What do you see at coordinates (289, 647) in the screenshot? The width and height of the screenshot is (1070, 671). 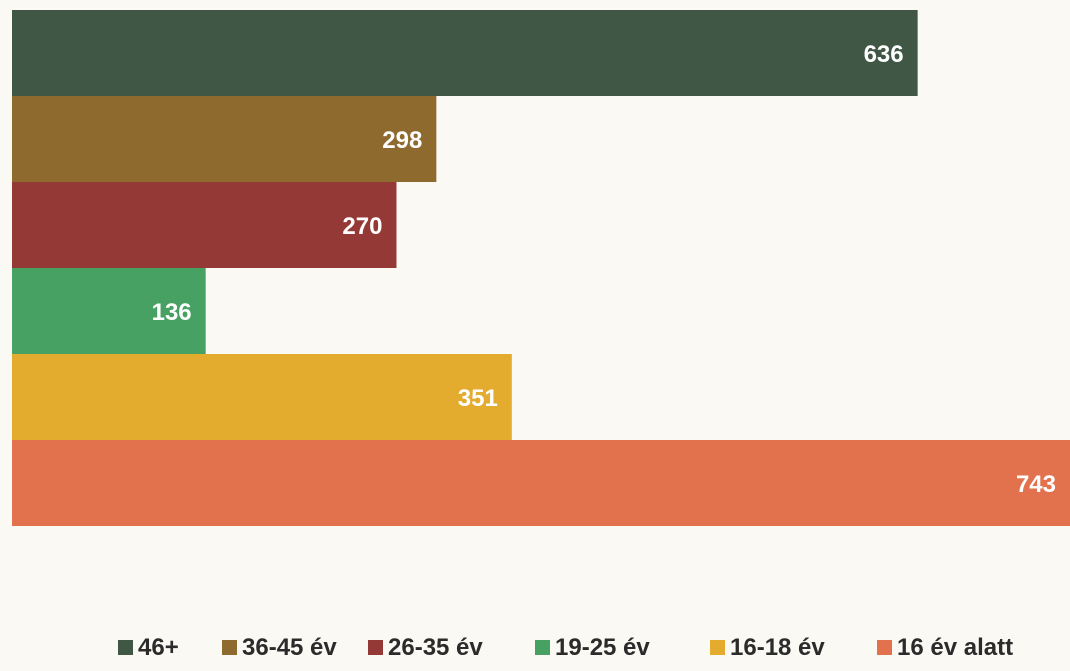 I see `legend-label-1: 36-45 év` at bounding box center [289, 647].